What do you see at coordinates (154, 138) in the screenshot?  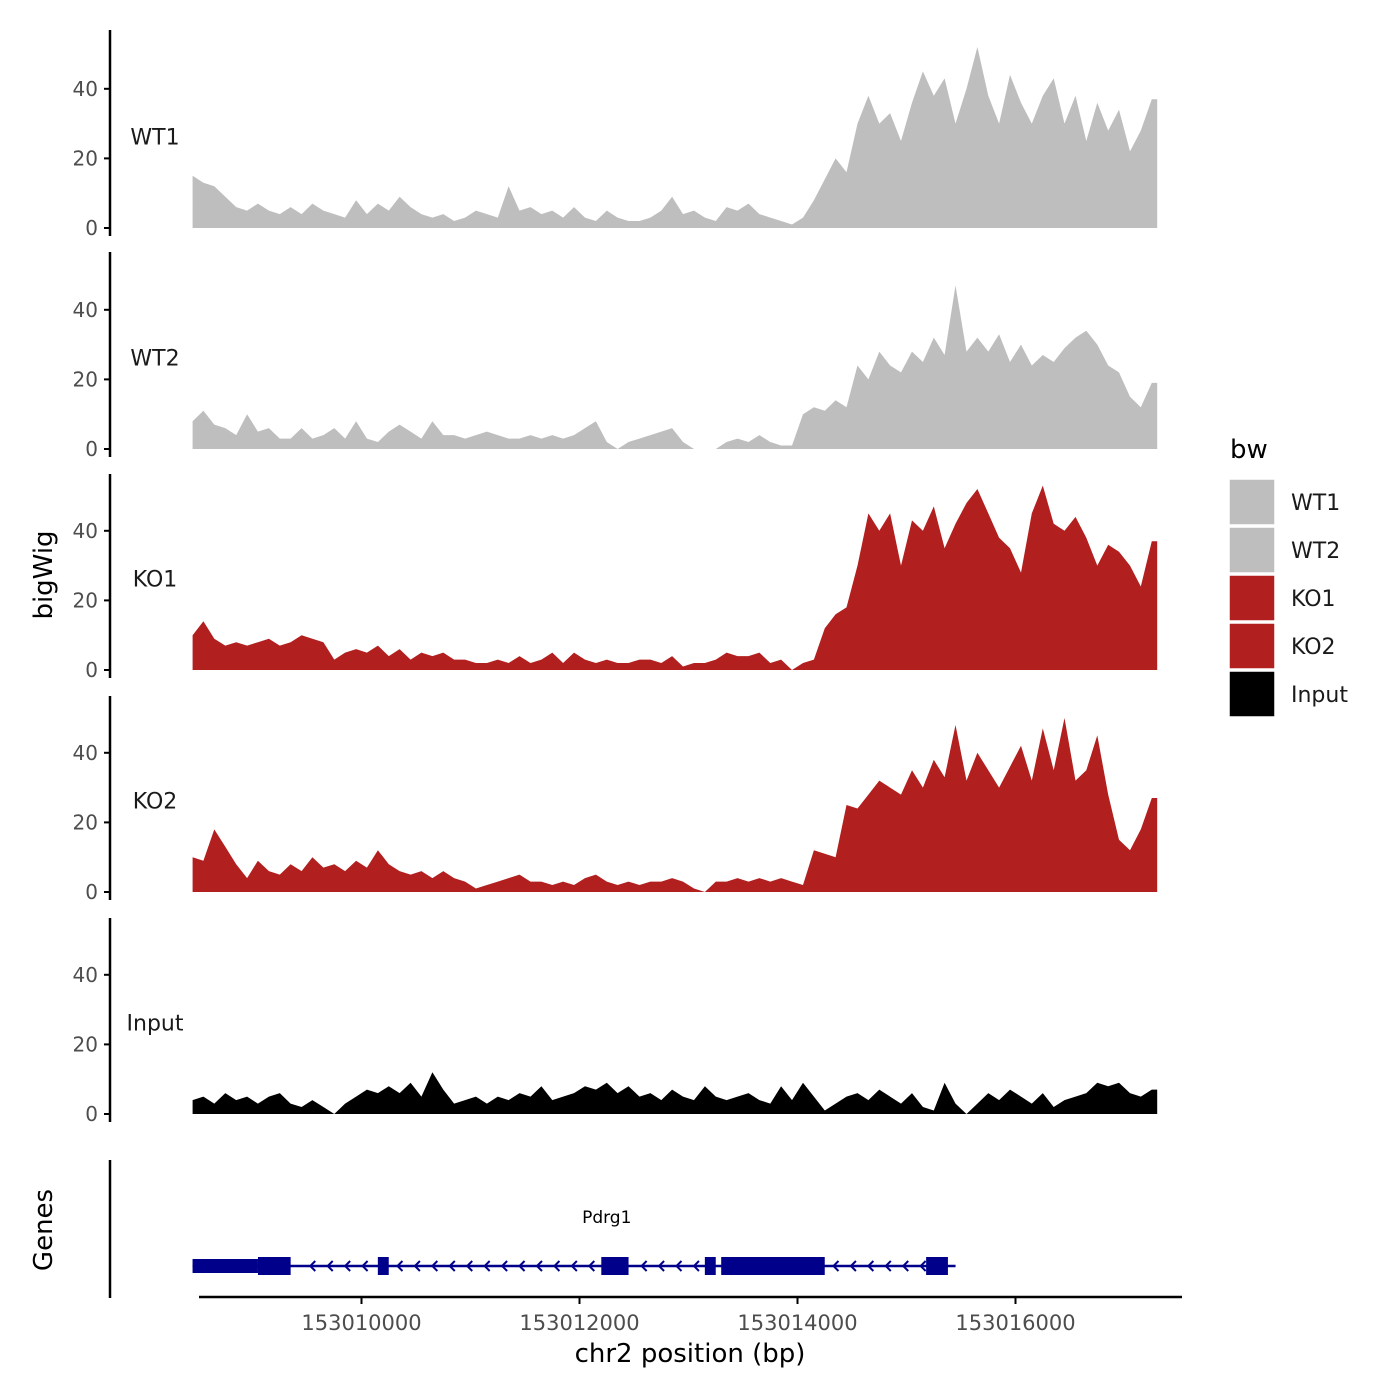 I see `track-label-wt1: WT1` at bounding box center [154, 138].